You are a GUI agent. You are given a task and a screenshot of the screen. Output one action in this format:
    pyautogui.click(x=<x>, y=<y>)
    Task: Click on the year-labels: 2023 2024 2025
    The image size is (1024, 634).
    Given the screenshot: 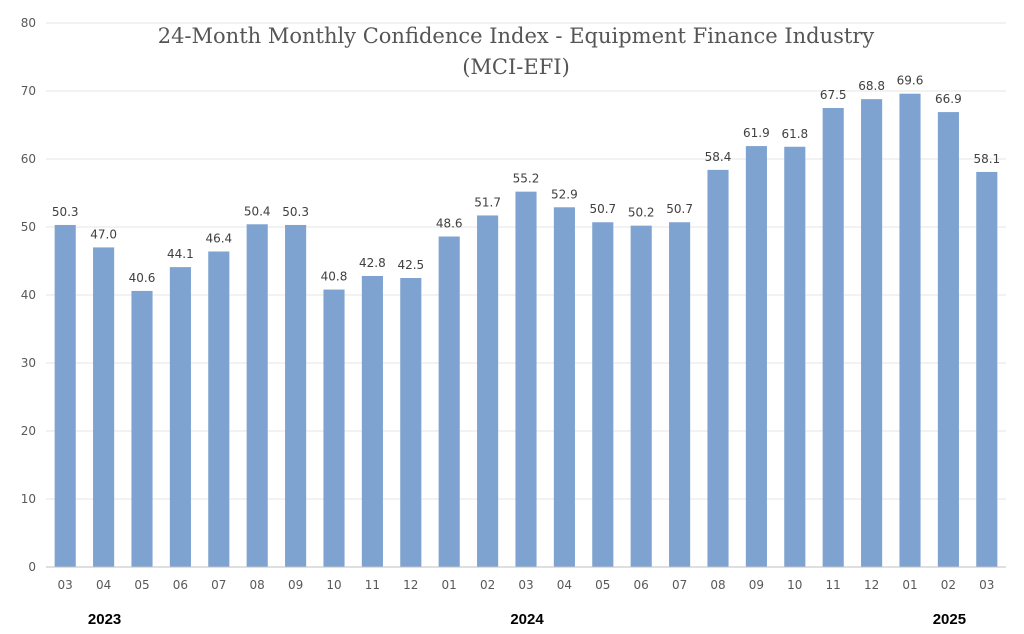 What is the action you would take?
    pyautogui.click(x=527, y=619)
    